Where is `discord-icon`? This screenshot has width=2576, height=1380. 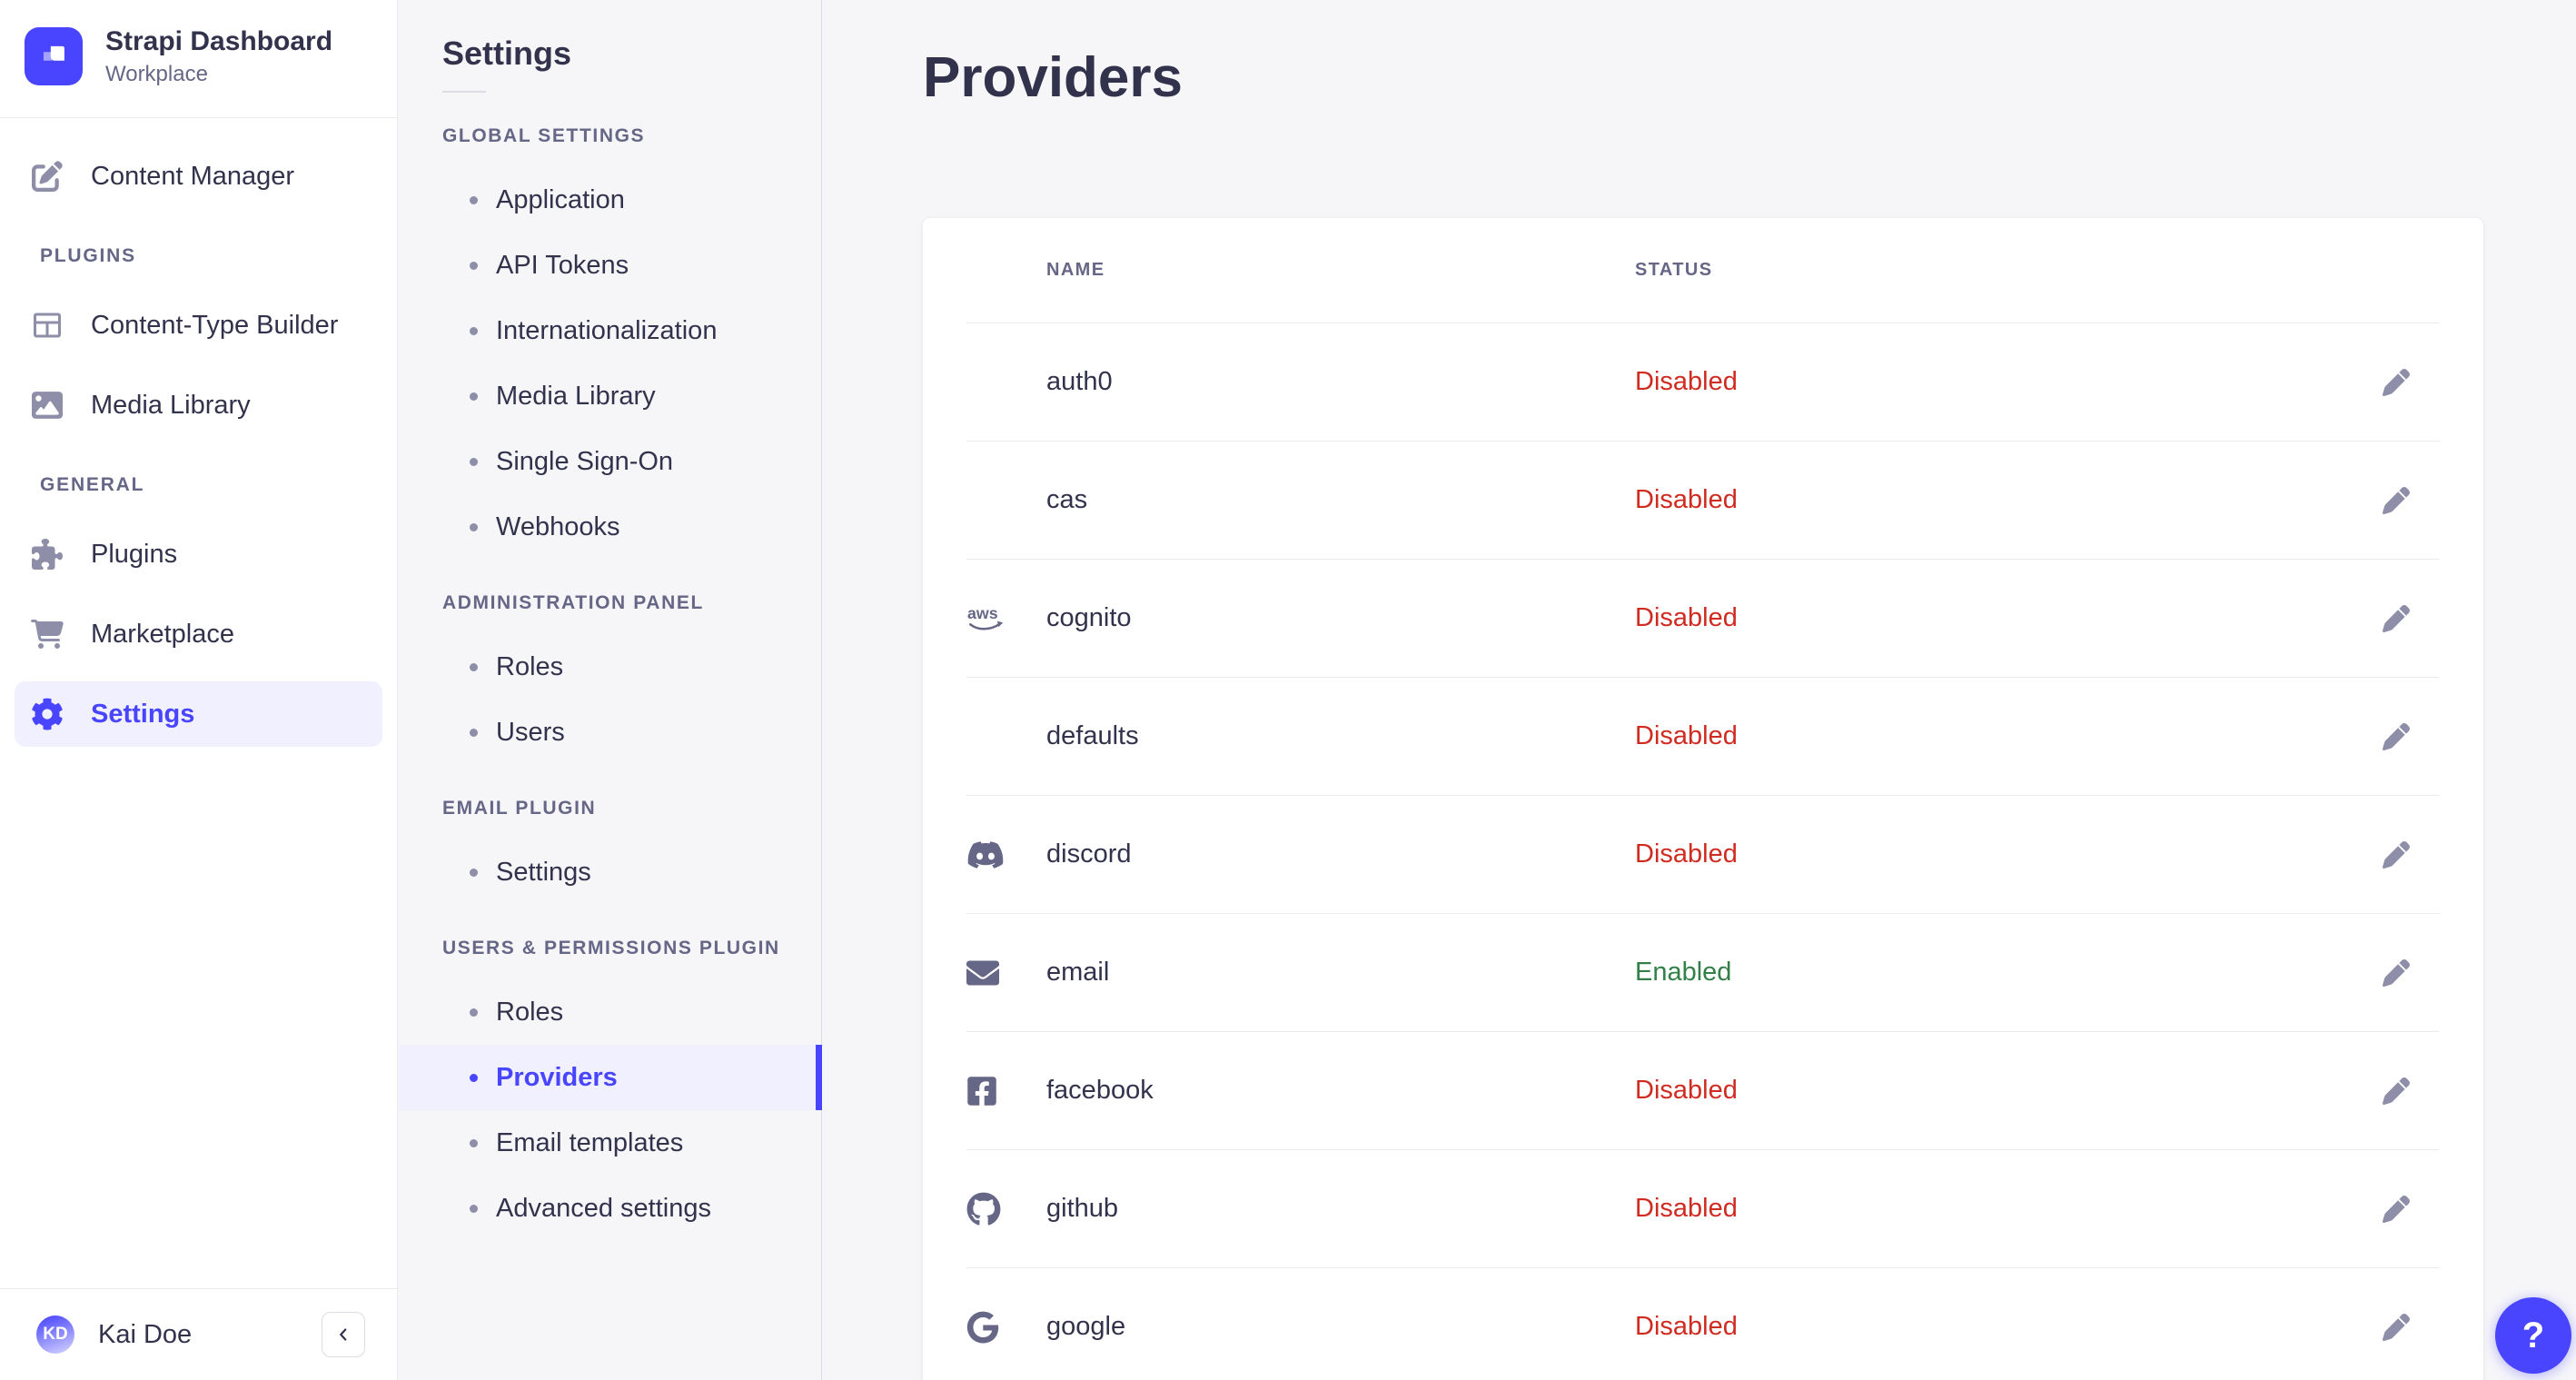
discord-icon is located at coordinates (1006, 854).